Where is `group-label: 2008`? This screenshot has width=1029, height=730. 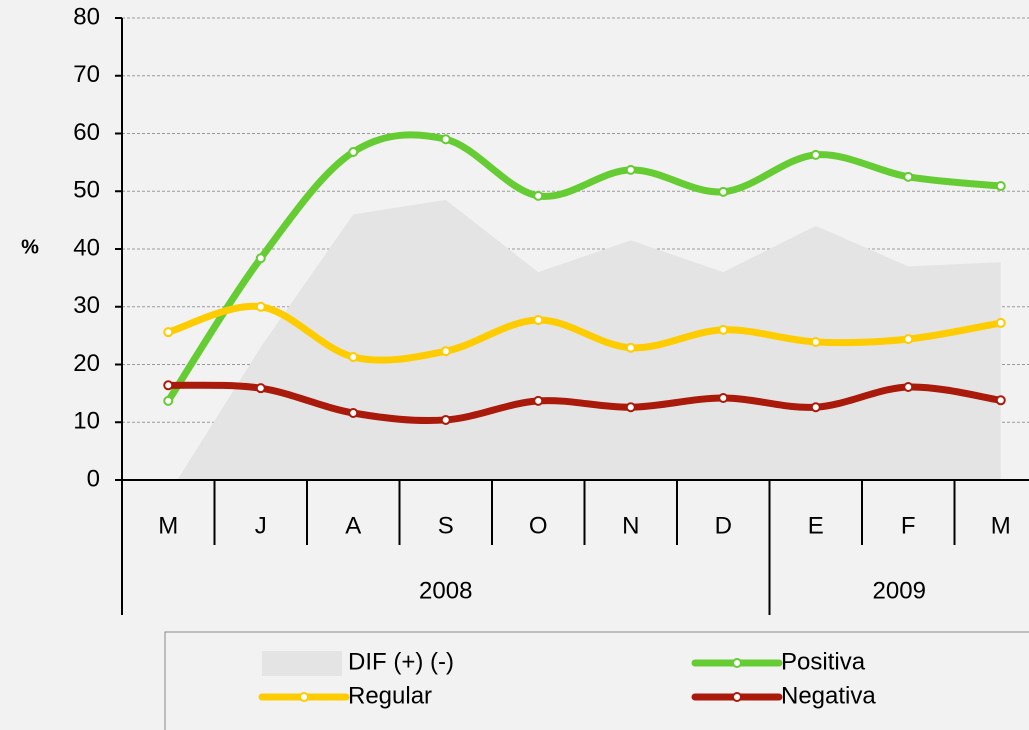
group-label: 2008 is located at coordinates (445, 590).